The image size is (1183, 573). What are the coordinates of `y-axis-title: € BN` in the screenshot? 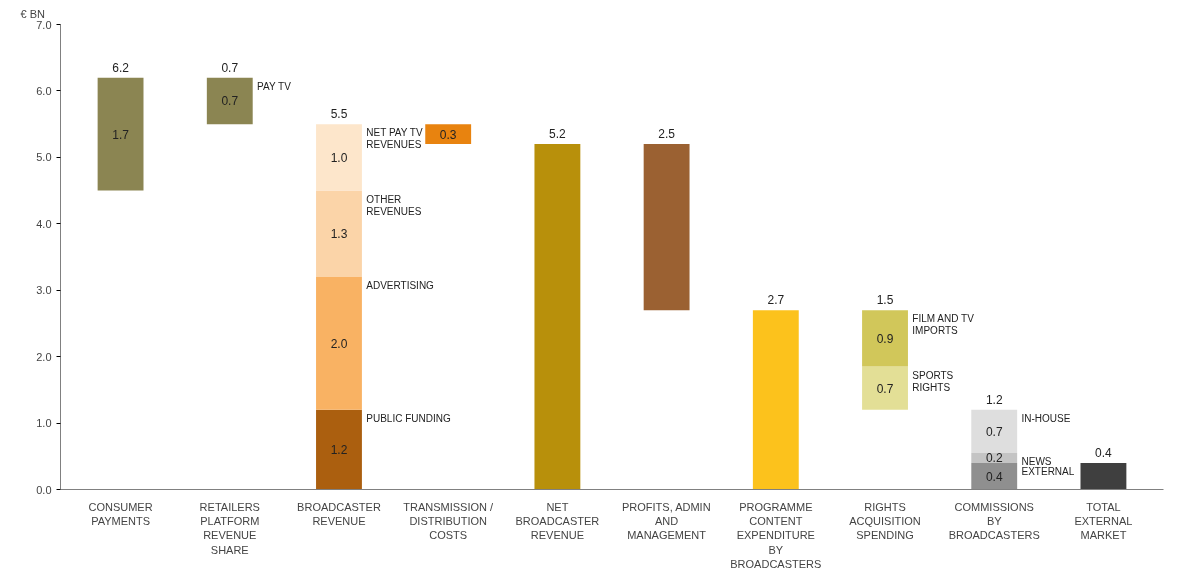 It's located at (33, 13).